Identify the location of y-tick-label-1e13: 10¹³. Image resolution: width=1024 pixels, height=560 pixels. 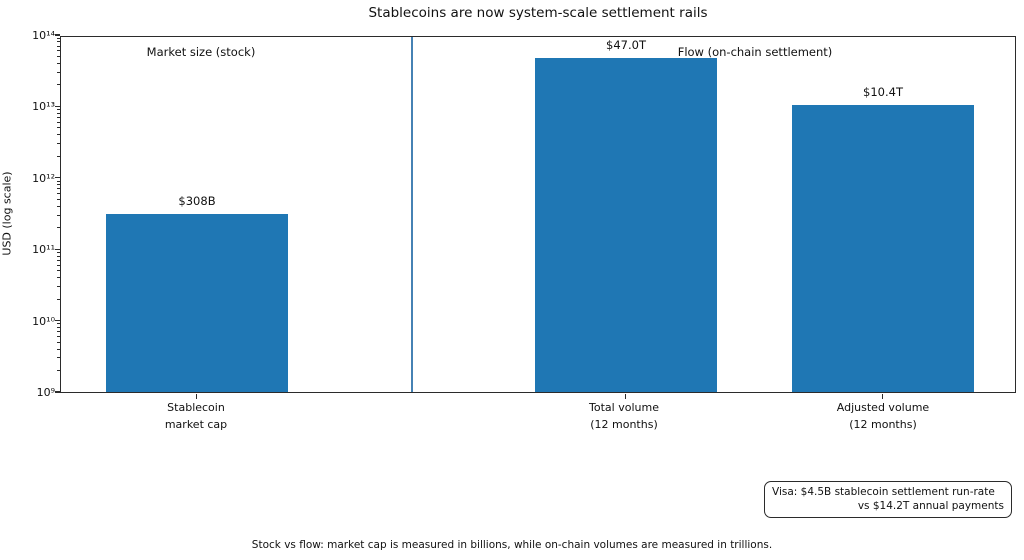
(43, 106).